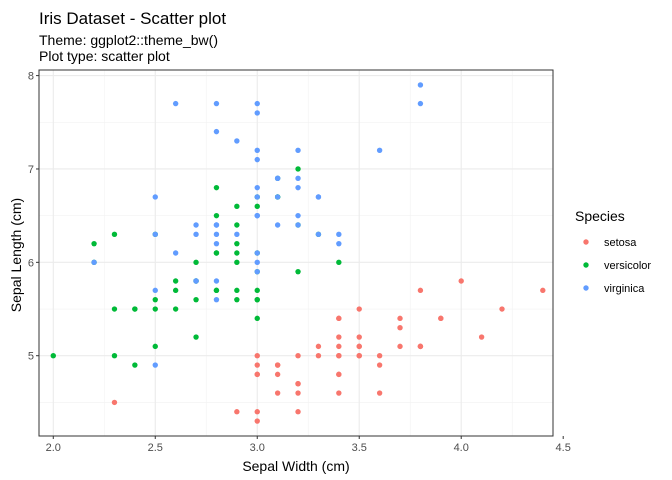 This screenshot has width=672, height=480. Describe the element at coordinates (31, 170) in the screenshot. I see `y-tick-label: 7` at that location.